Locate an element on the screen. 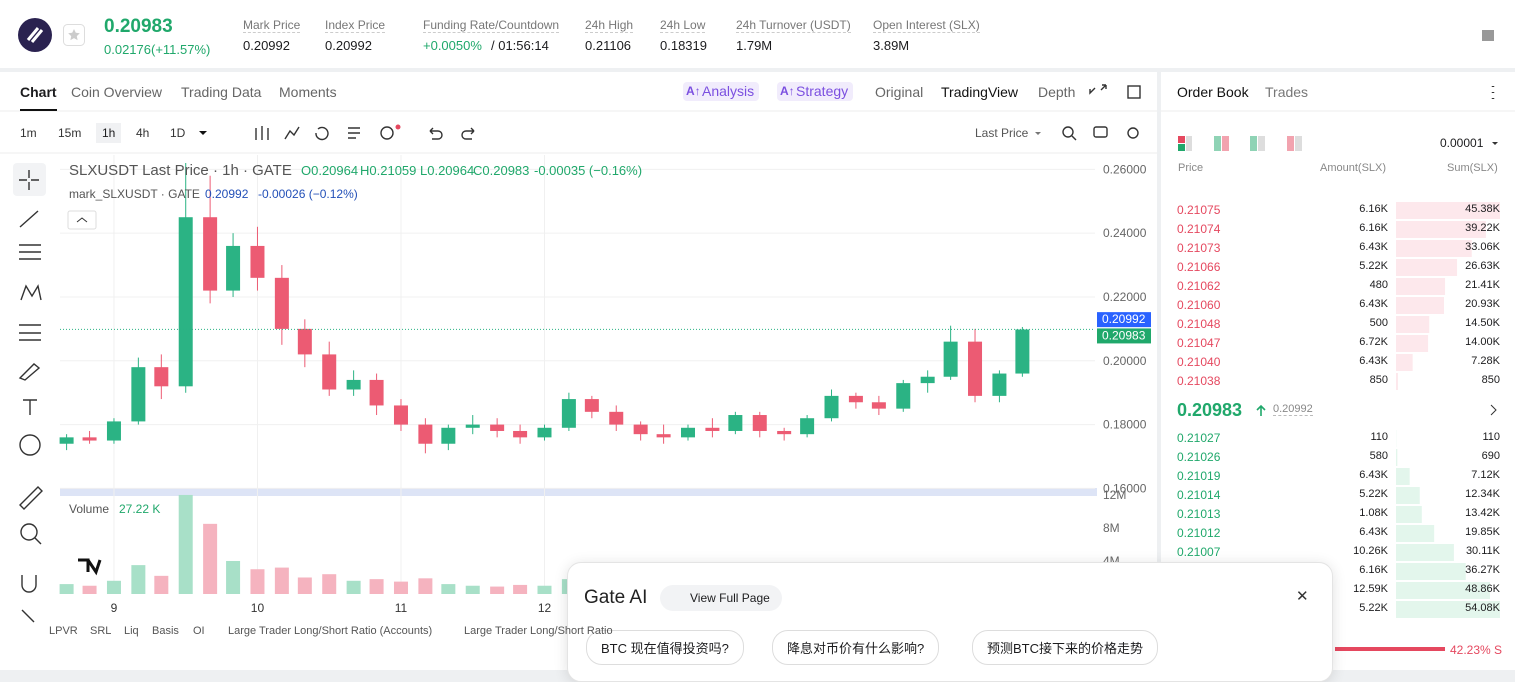  ob-amount: 5.22K is located at coordinates (1338, 266).